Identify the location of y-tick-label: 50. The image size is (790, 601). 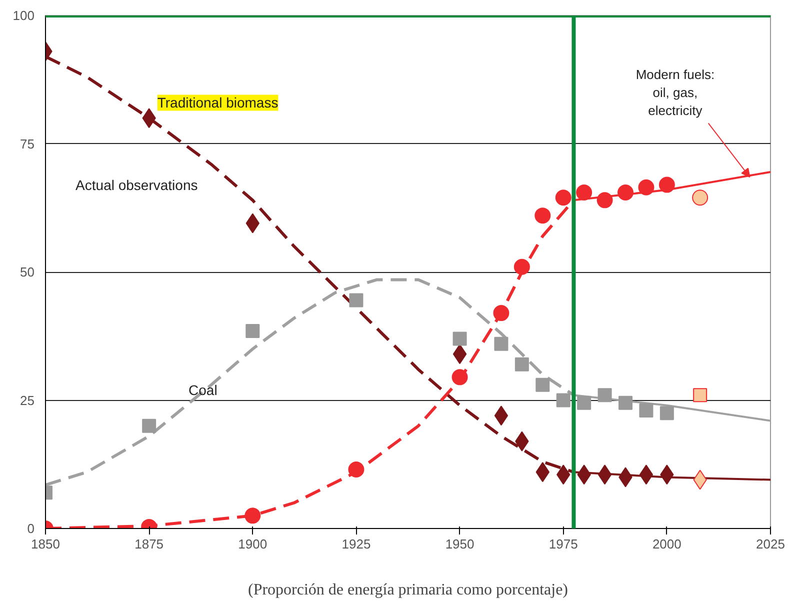
(27, 272).